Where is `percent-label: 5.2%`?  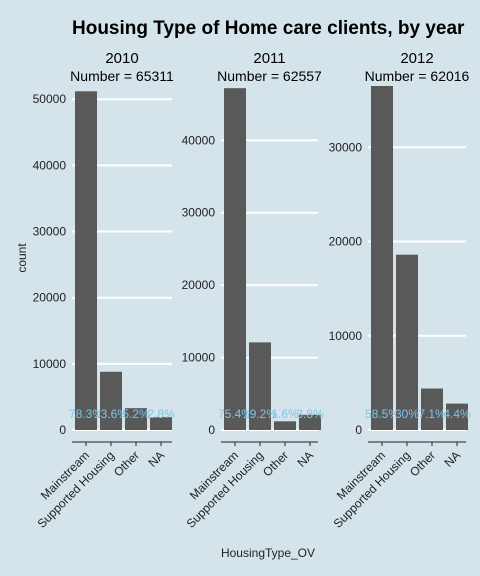 percent-label: 5.2% is located at coordinates (136, 414).